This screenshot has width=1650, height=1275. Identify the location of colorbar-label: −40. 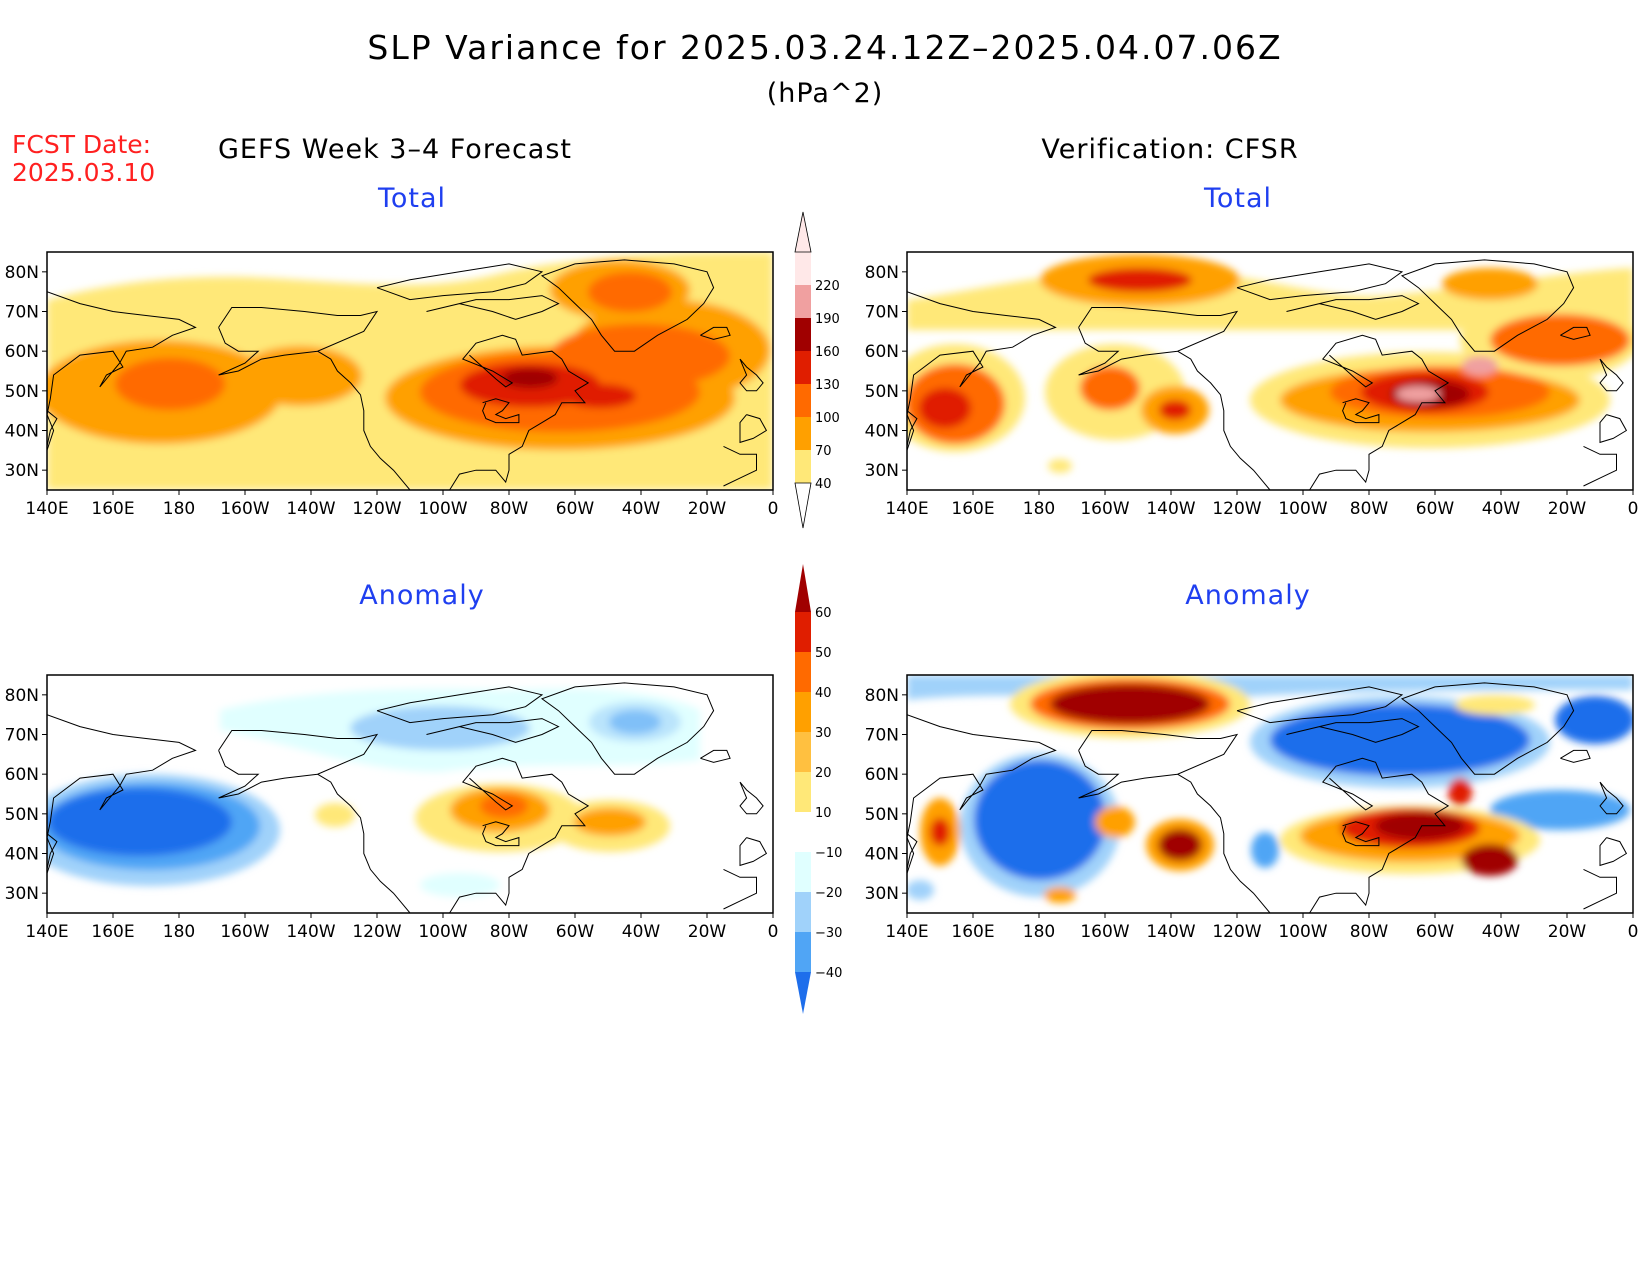
(828, 973).